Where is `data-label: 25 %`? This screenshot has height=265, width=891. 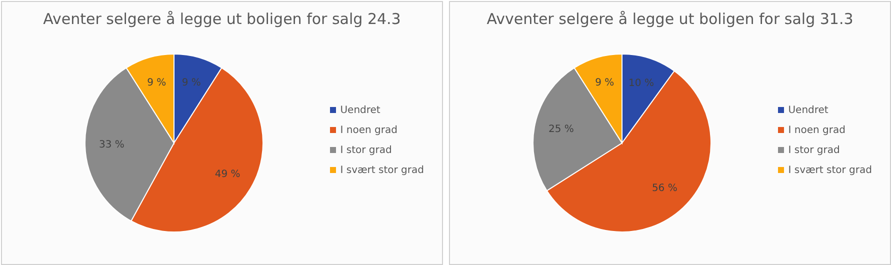
data-label: 25 % is located at coordinates (561, 129).